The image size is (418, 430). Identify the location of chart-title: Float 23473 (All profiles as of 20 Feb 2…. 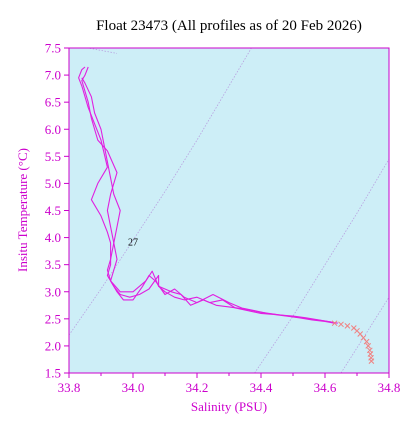
(229, 26).